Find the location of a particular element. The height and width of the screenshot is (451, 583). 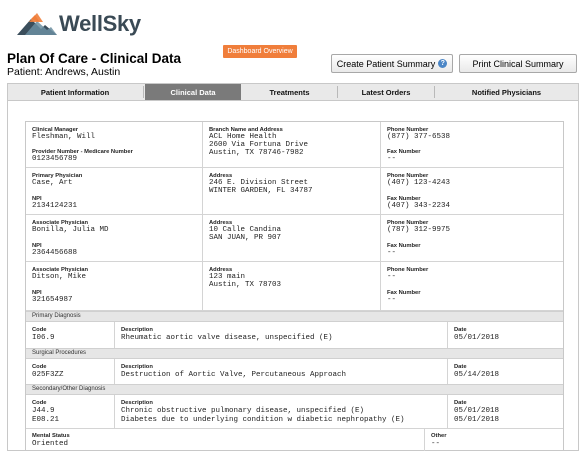

branch-line: ACL Home Health is located at coordinates (243, 137).